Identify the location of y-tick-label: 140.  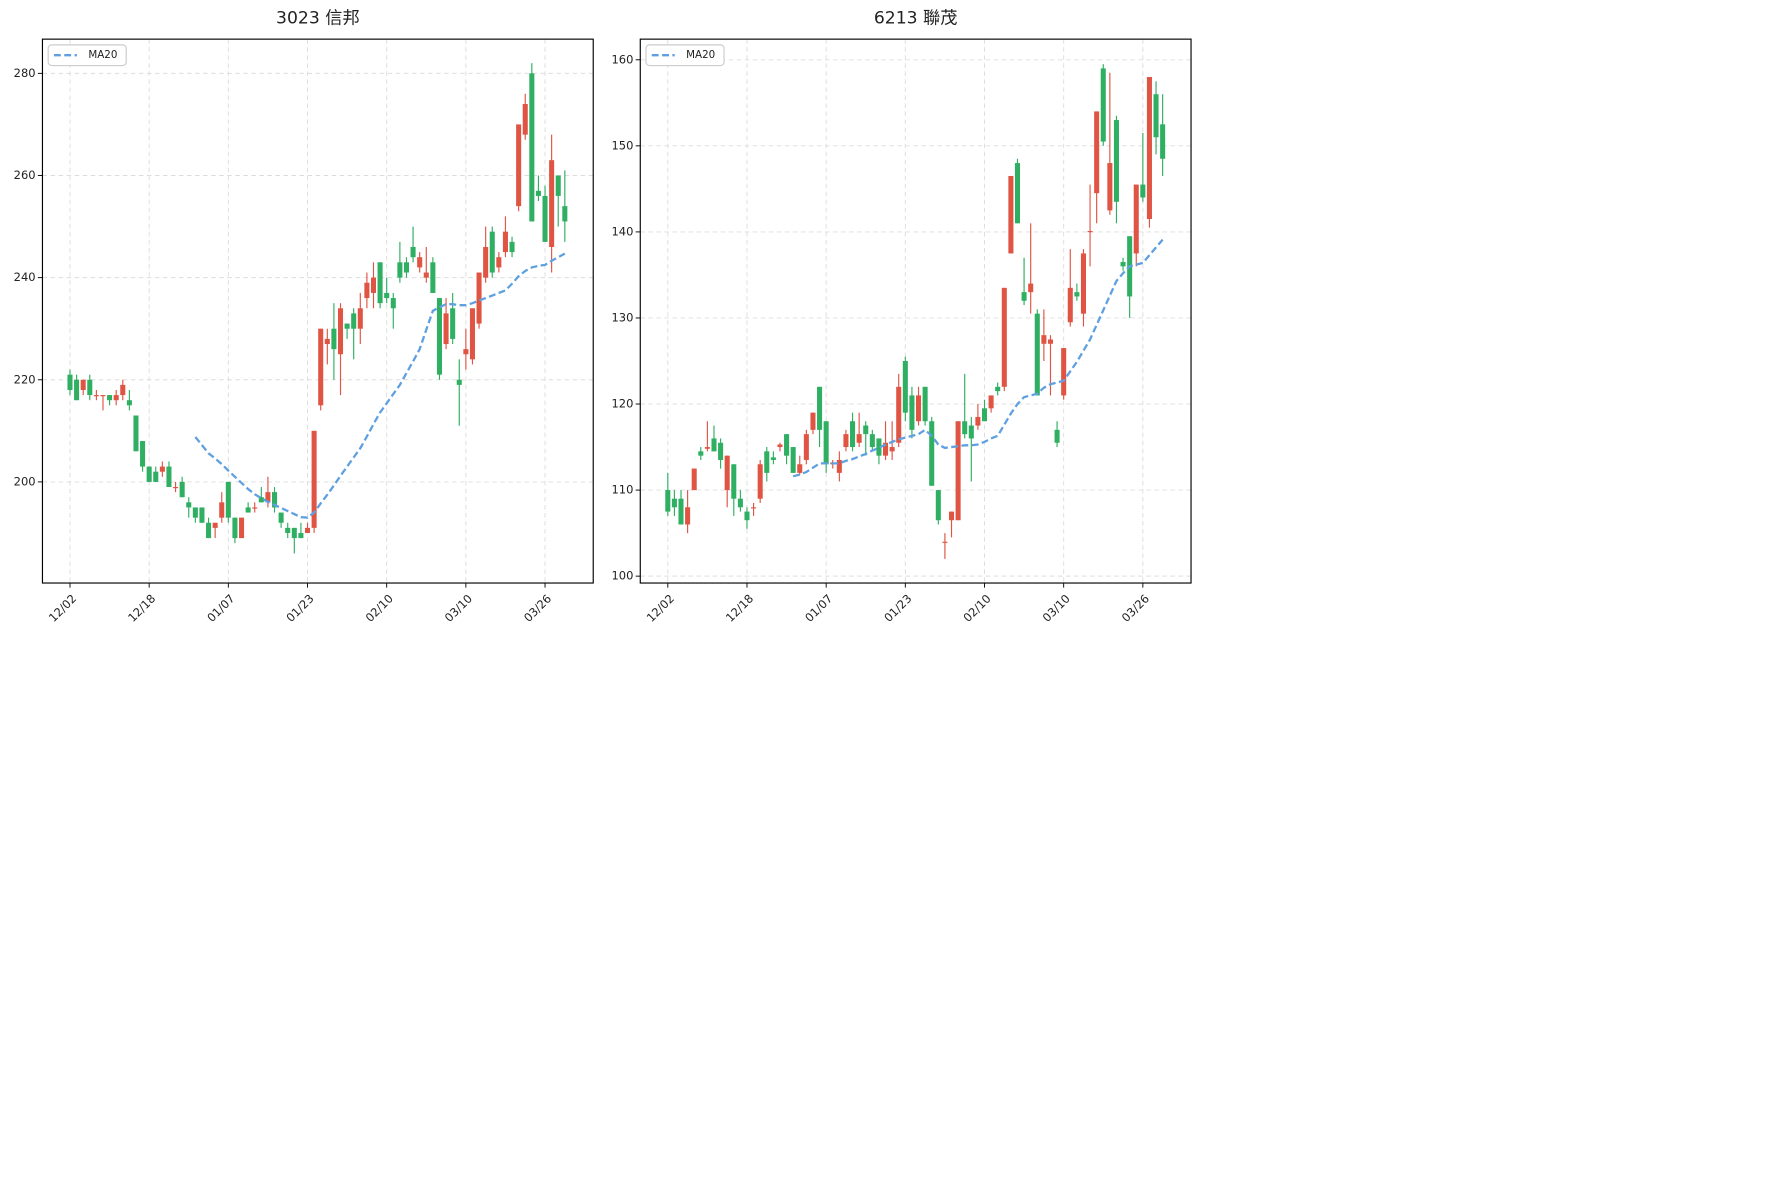
(622, 231).